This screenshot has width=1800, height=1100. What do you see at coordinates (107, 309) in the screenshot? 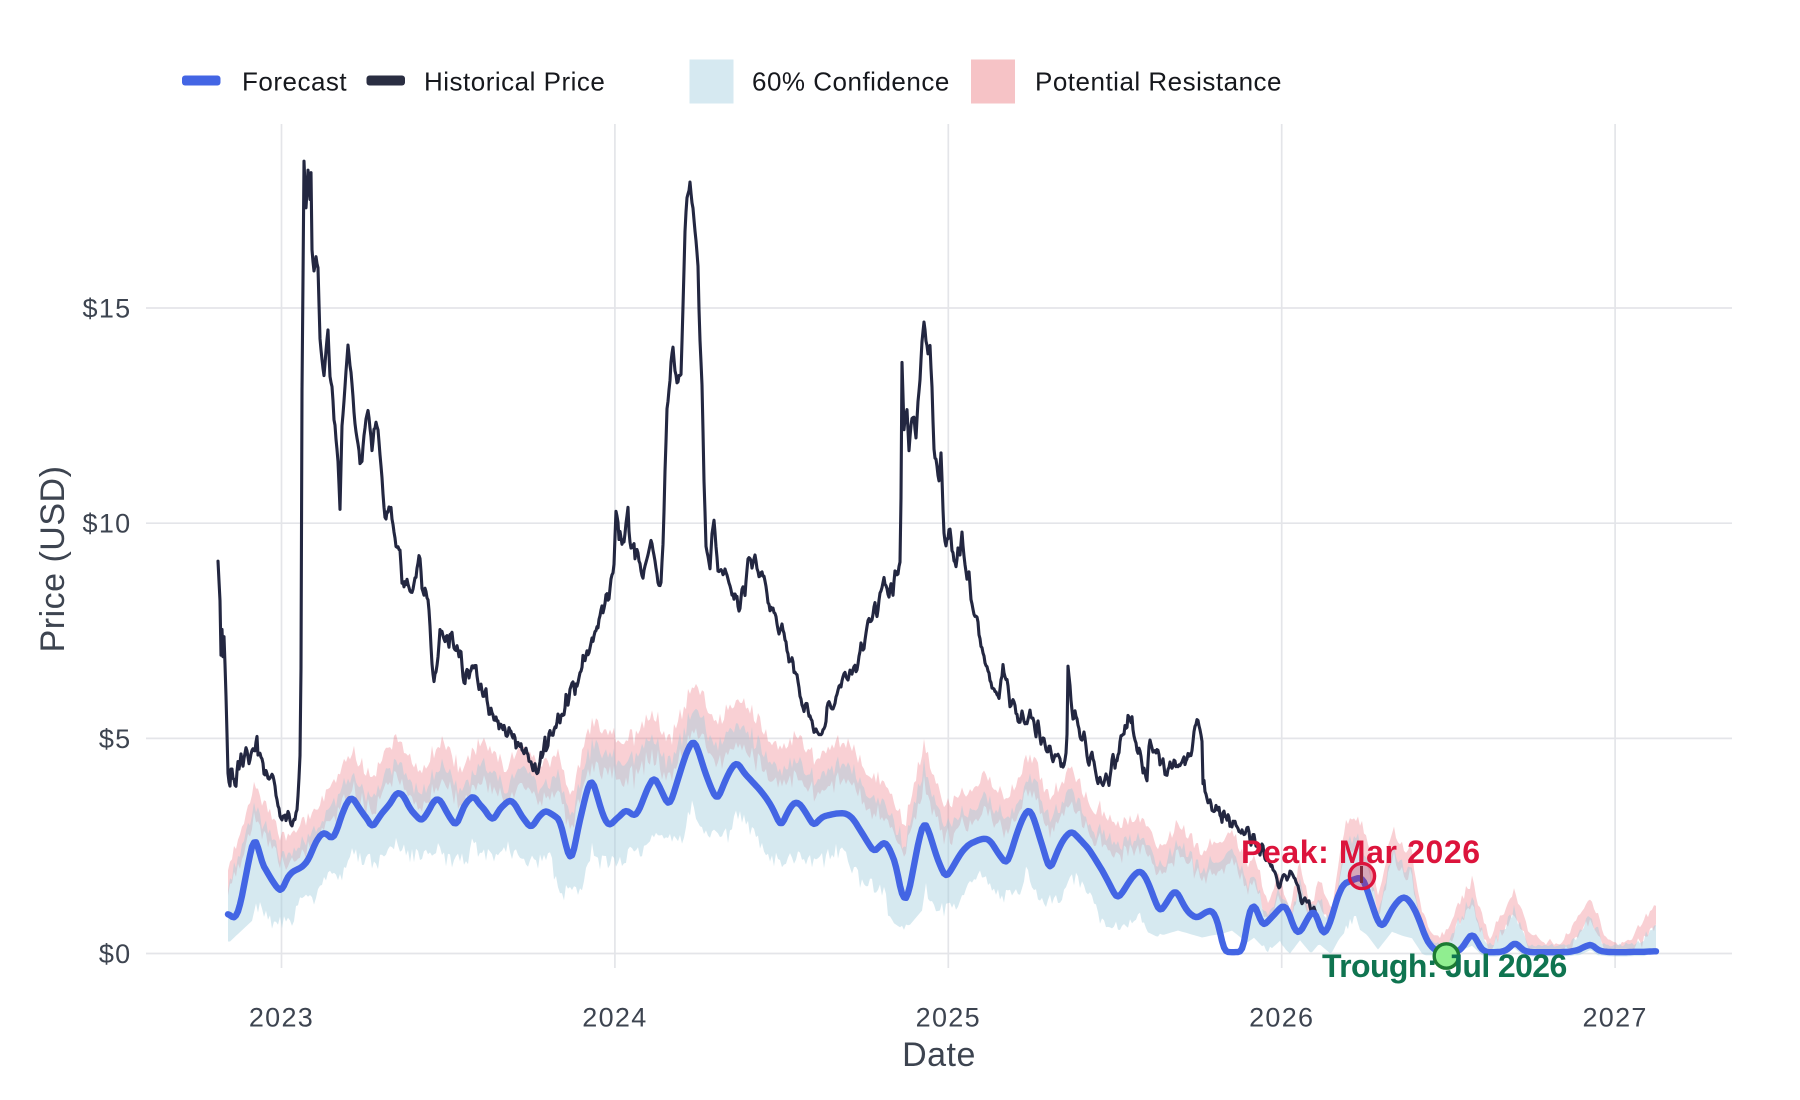
I see `svg-text: $15` at bounding box center [107, 309].